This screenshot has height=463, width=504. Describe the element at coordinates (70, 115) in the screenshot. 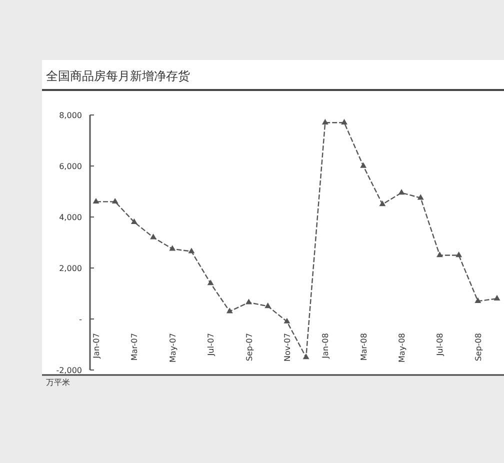

I see `y-tick-label: 8,000` at that location.